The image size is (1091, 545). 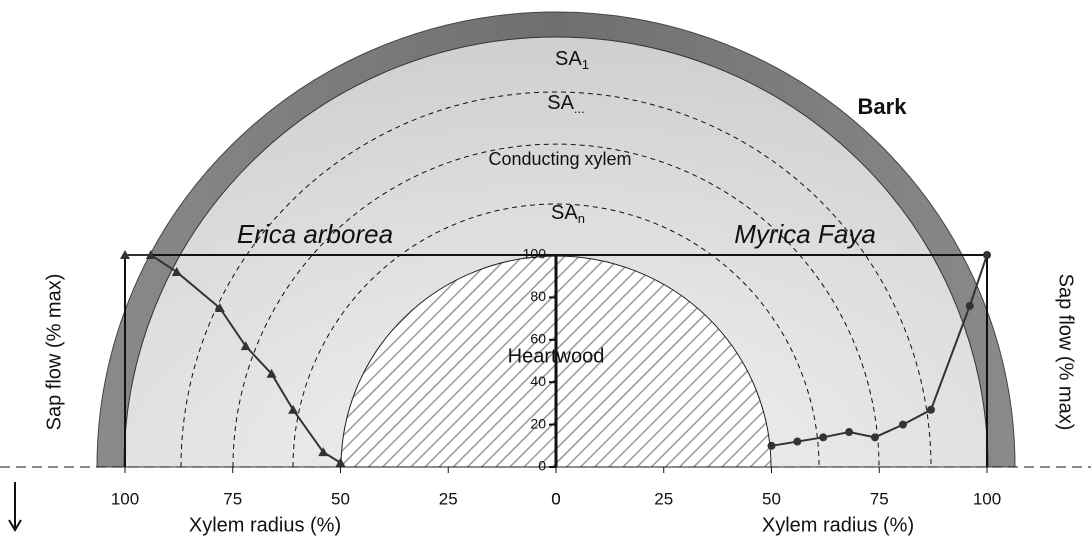 I want to click on conducting-label: Conducting xylem, so click(x=559, y=159).